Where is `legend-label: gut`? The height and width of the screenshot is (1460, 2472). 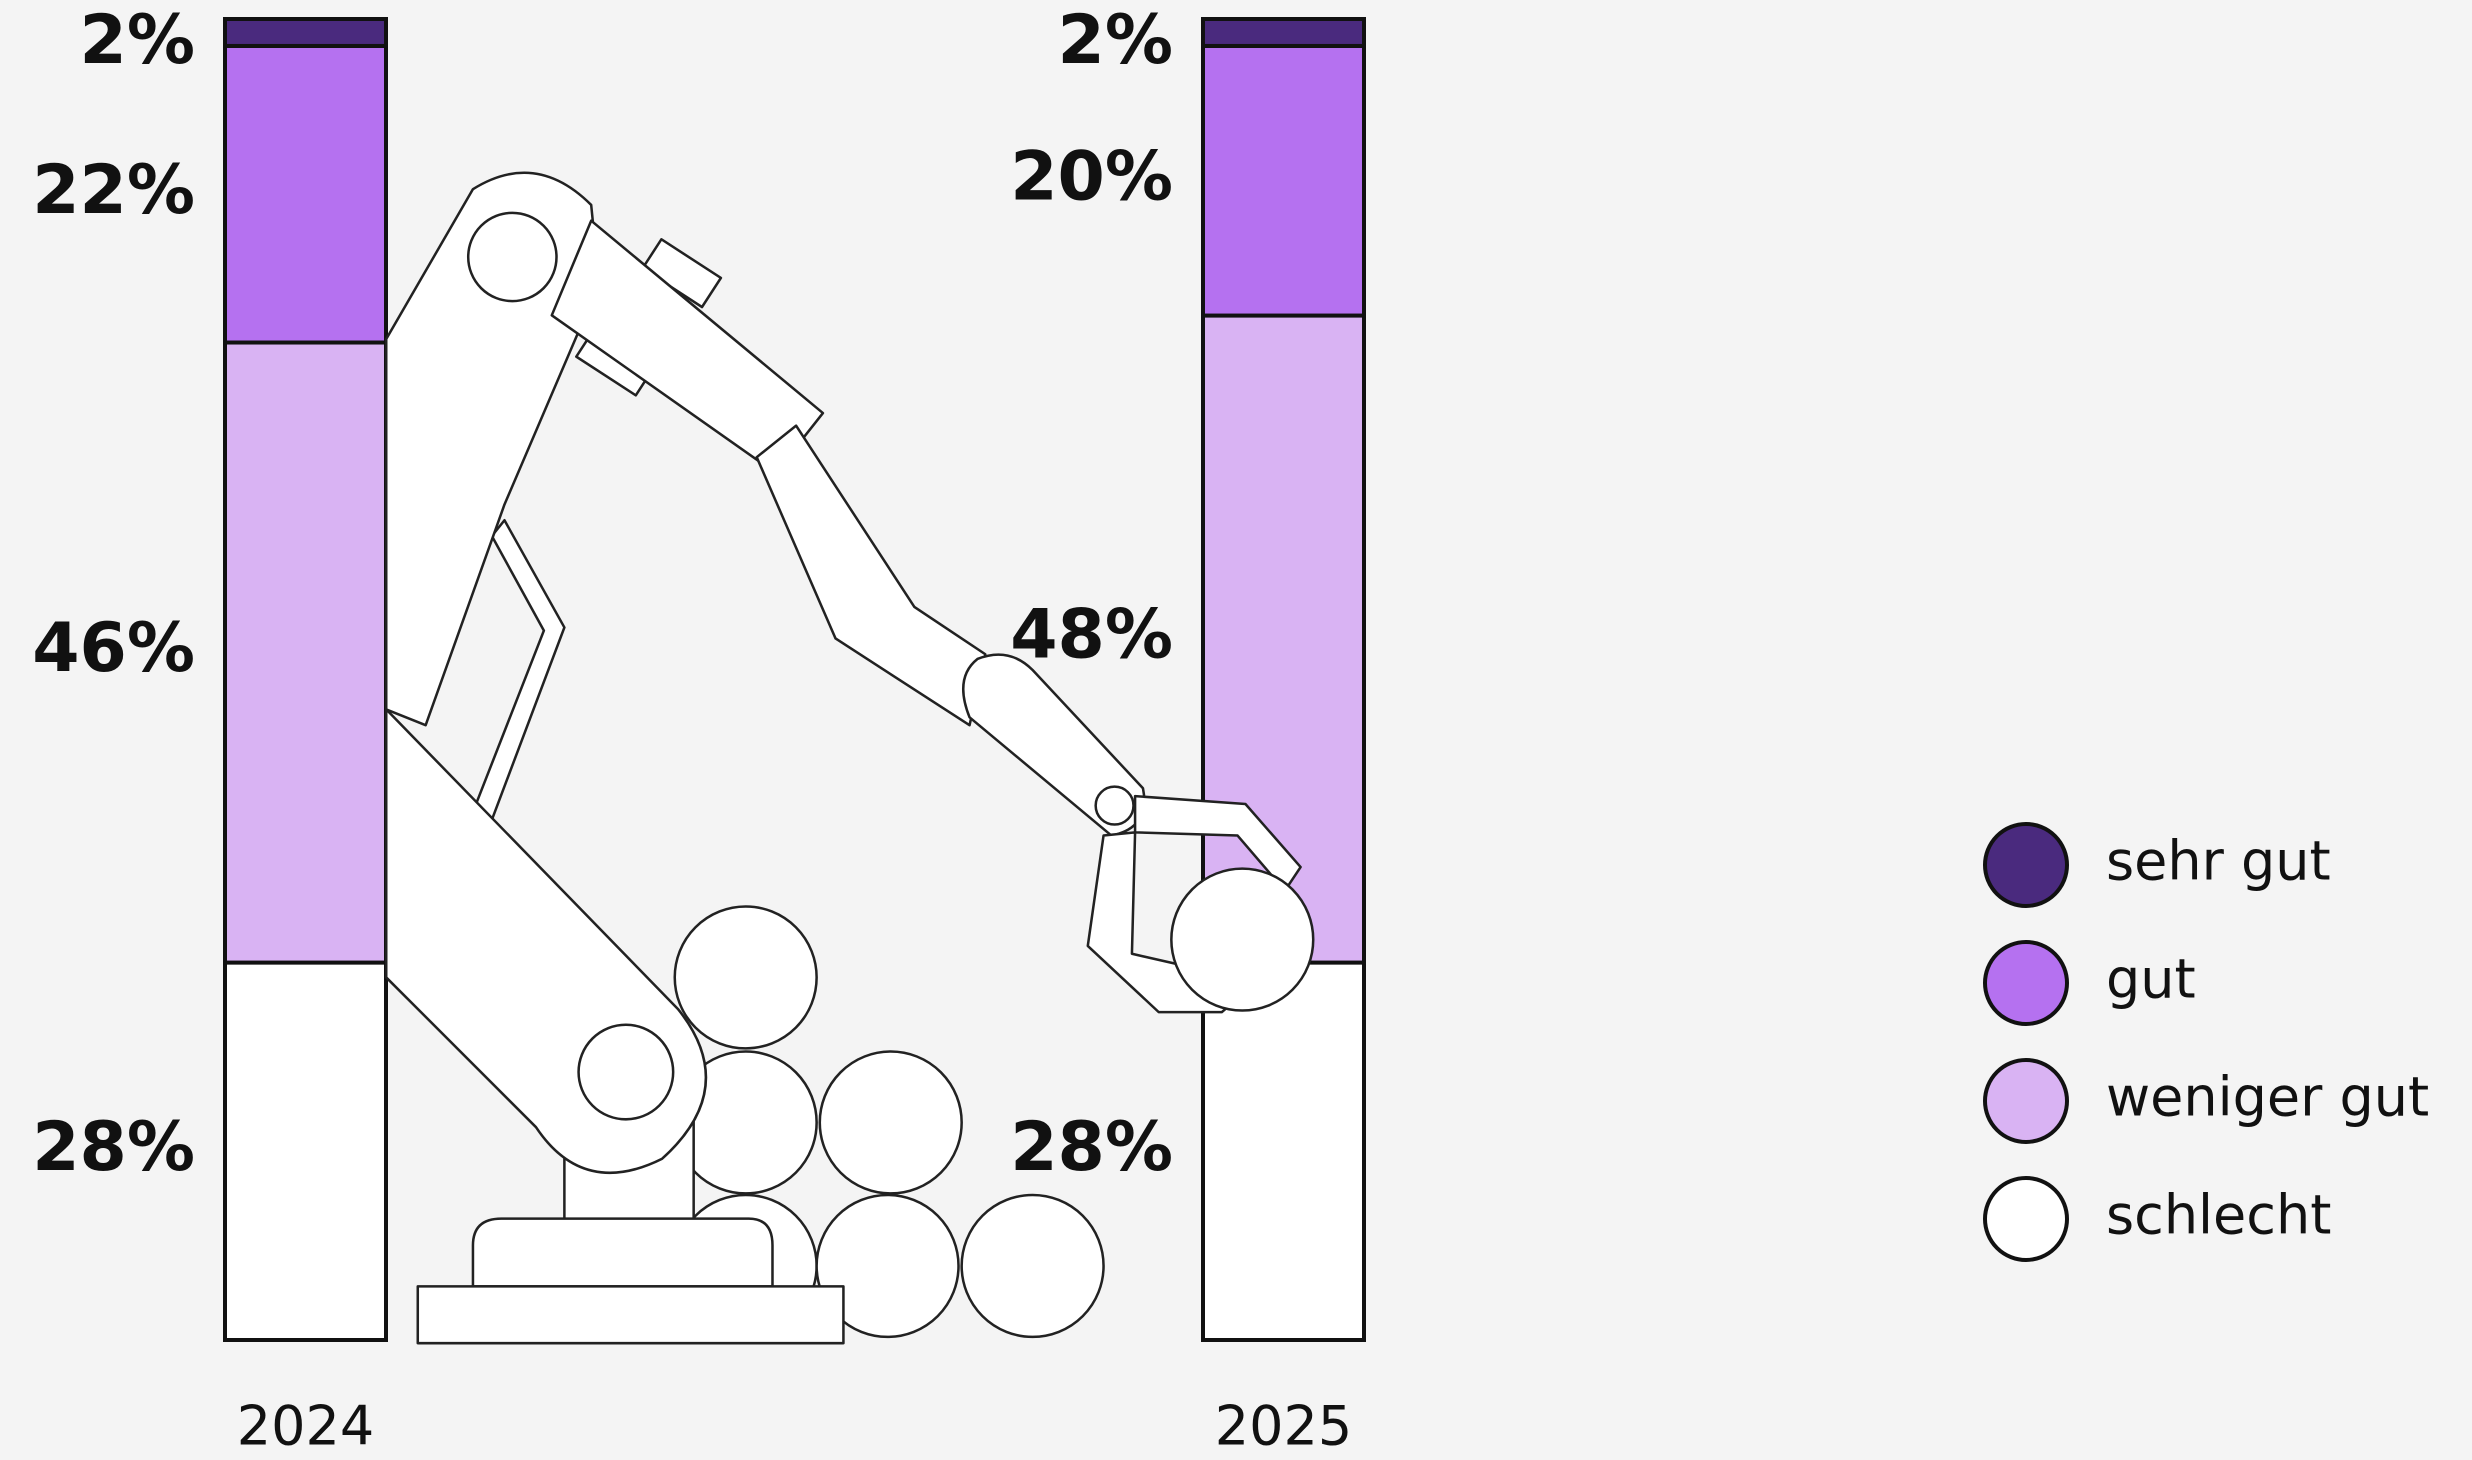 legend-label: gut is located at coordinates (2151, 979).